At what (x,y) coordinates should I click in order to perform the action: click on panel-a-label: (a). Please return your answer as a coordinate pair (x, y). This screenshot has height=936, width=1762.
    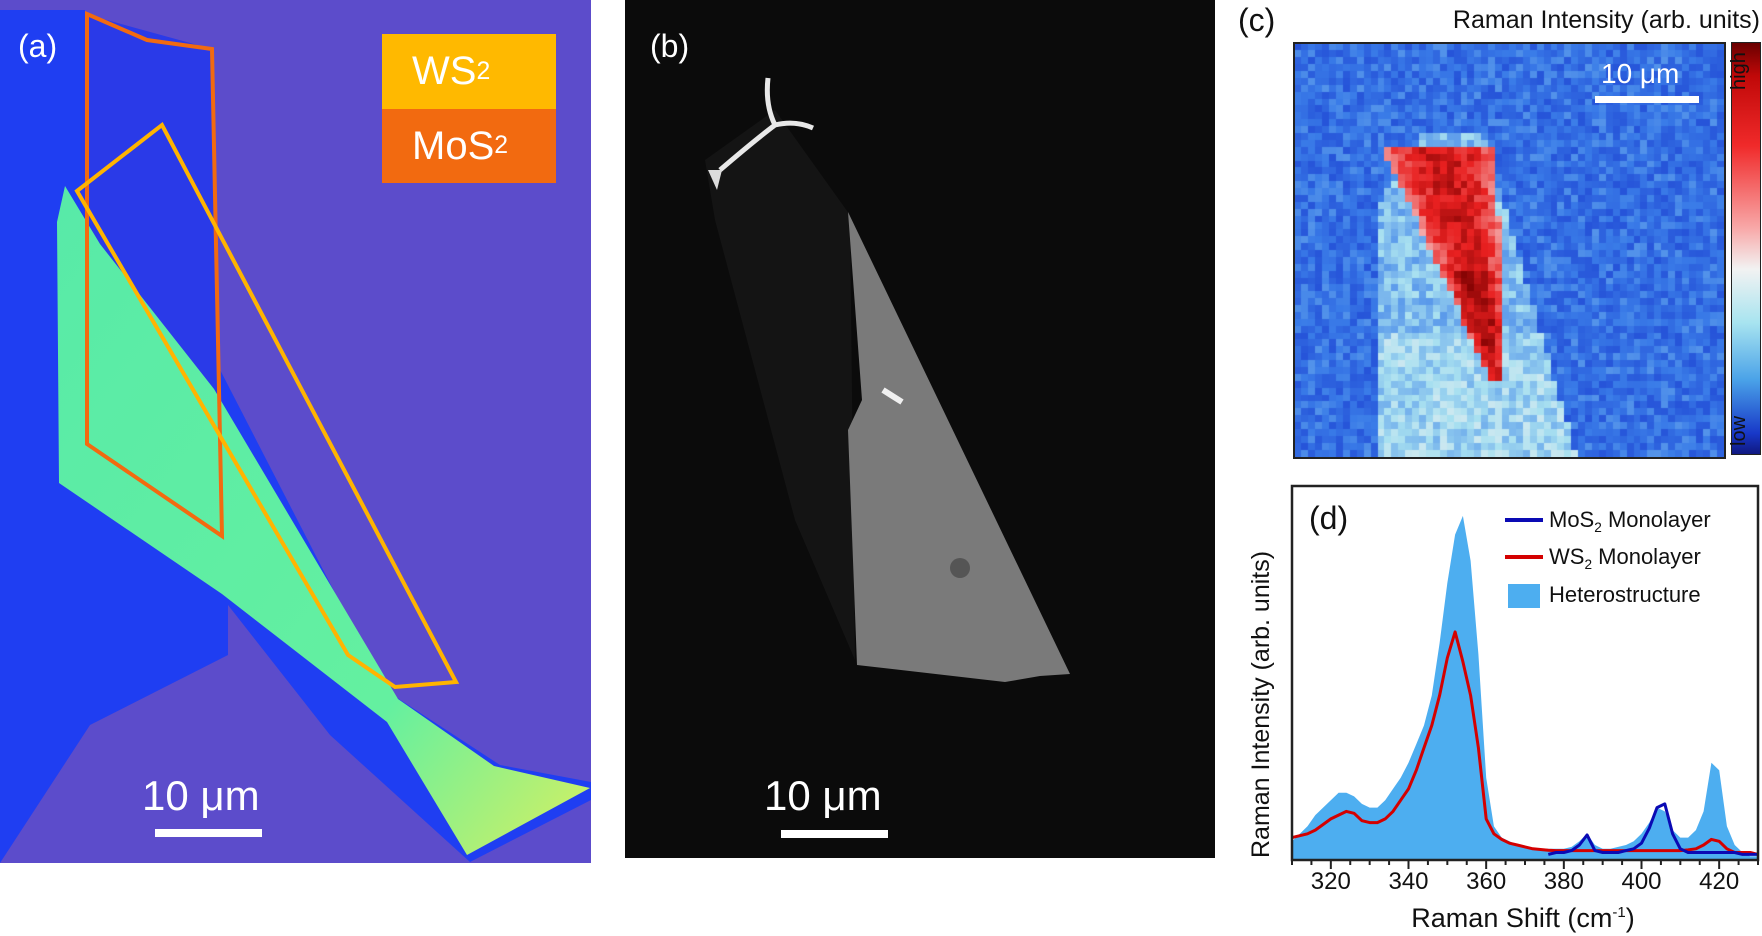
    Looking at the image, I should click on (38, 46).